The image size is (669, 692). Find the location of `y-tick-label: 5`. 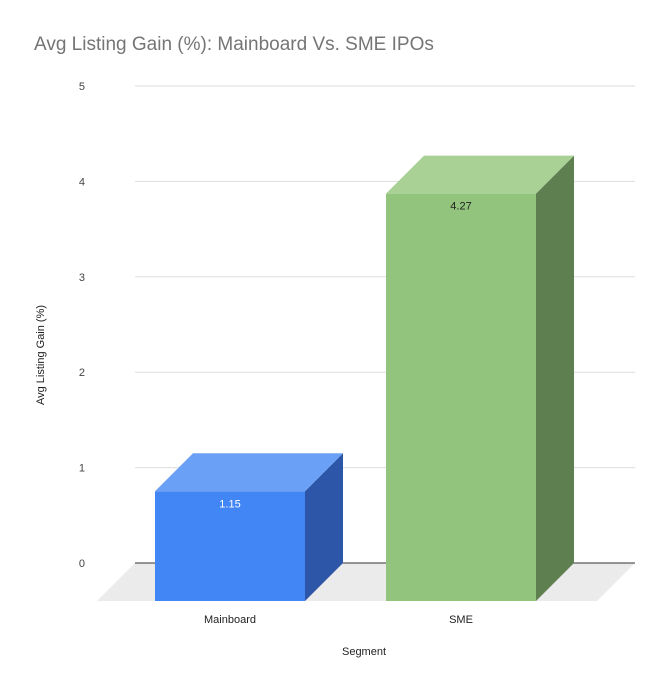

y-tick-label: 5 is located at coordinates (82, 87).